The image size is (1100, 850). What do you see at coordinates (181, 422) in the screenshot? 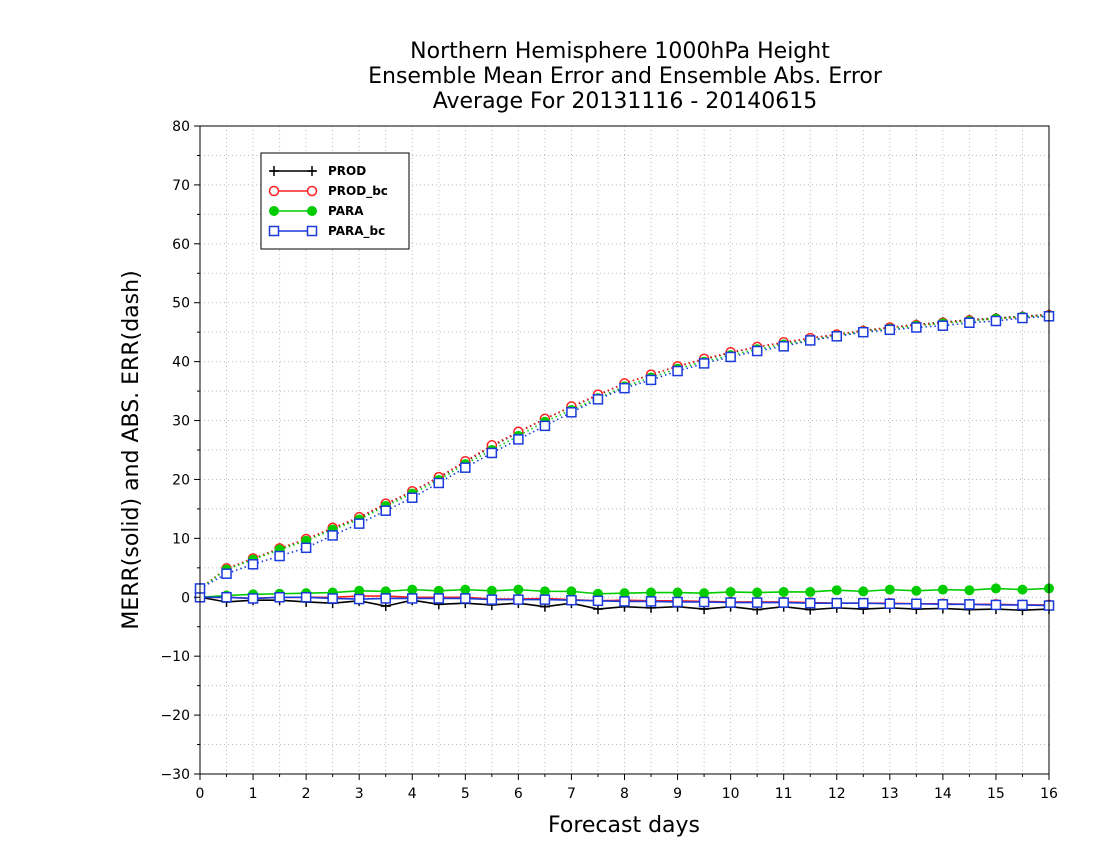
I see `y-tick-label: 30` at bounding box center [181, 422].